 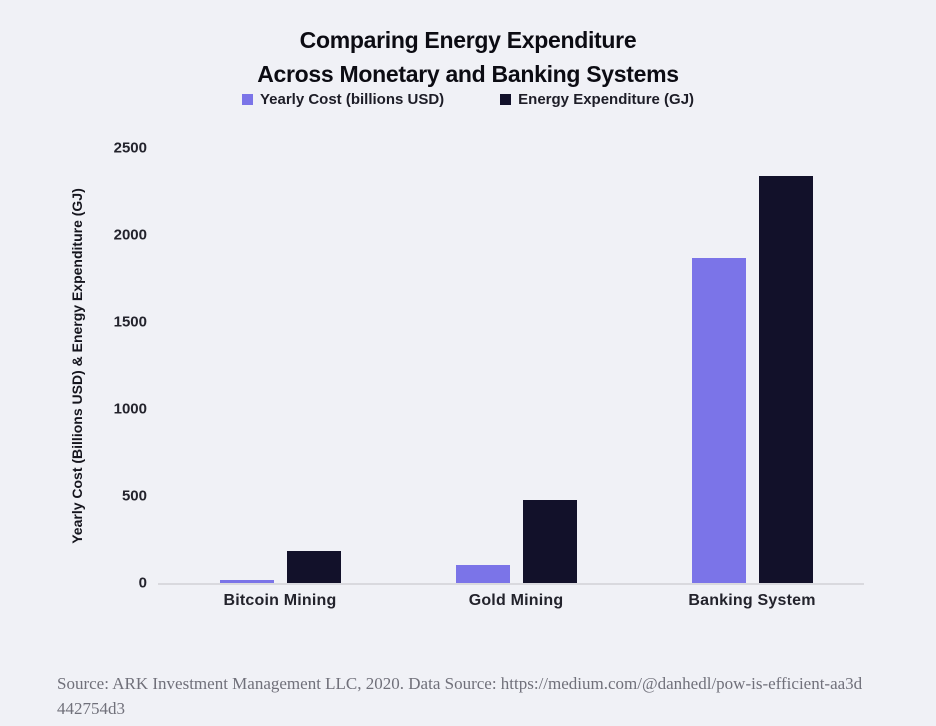 I want to click on legend-item-energy-expenditure: Energy Expenditure (GJ), so click(x=597, y=99).